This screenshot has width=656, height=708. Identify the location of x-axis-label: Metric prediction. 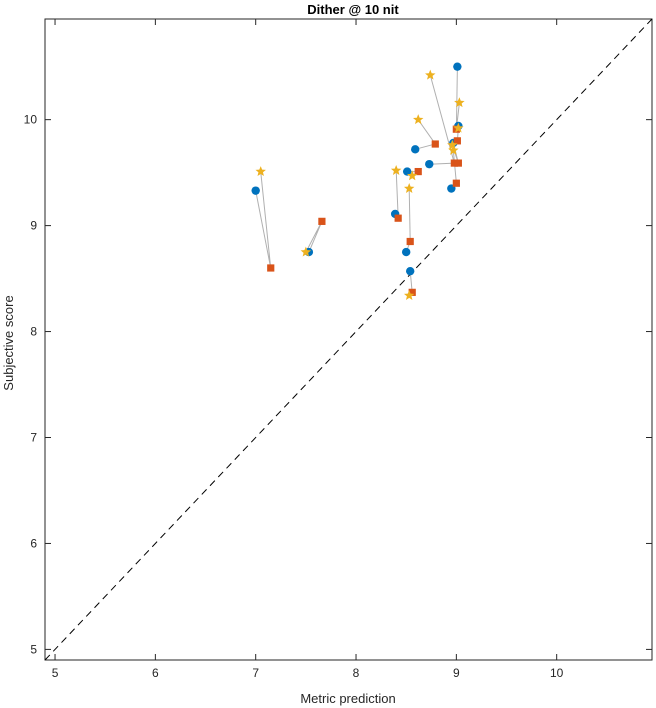
(347, 698).